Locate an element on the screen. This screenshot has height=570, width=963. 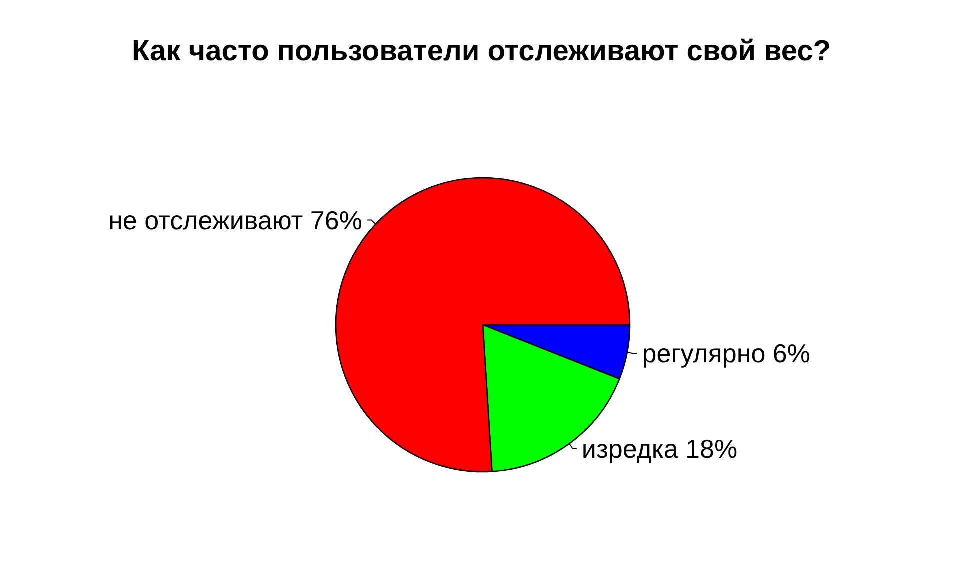
slice-label: изредка 18% is located at coordinates (660, 449).